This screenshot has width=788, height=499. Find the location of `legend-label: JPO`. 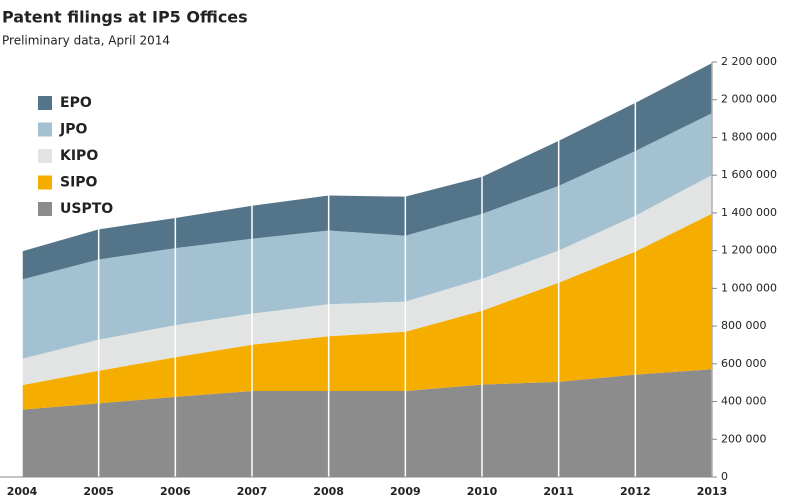

legend-label: JPO is located at coordinates (73, 130).